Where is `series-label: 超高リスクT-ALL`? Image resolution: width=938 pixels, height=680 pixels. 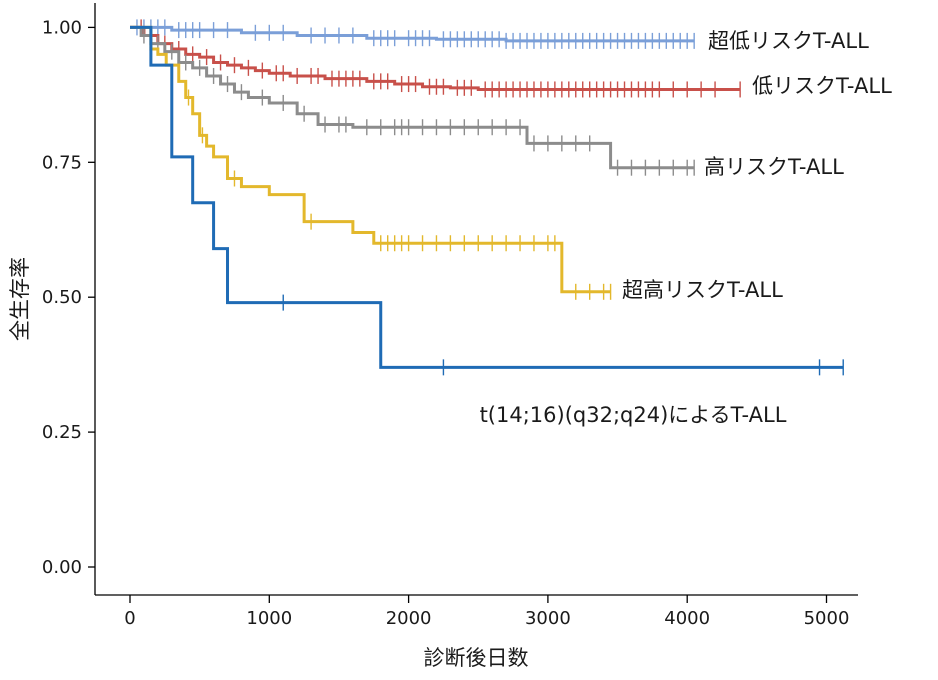 series-label: 超高リスクT-ALL is located at coordinates (702, 290).